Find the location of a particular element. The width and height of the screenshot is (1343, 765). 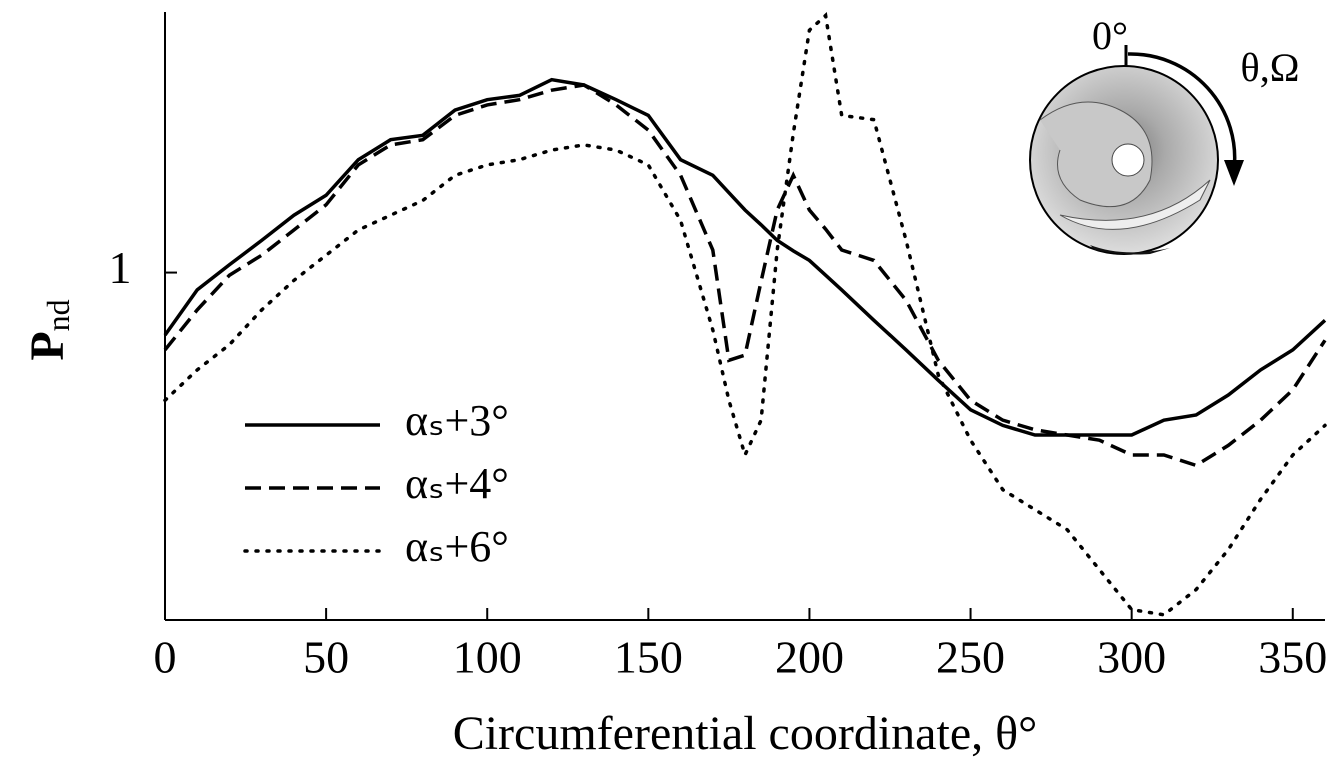

x-tick-label: 100 is located at coordinates (487, 657).